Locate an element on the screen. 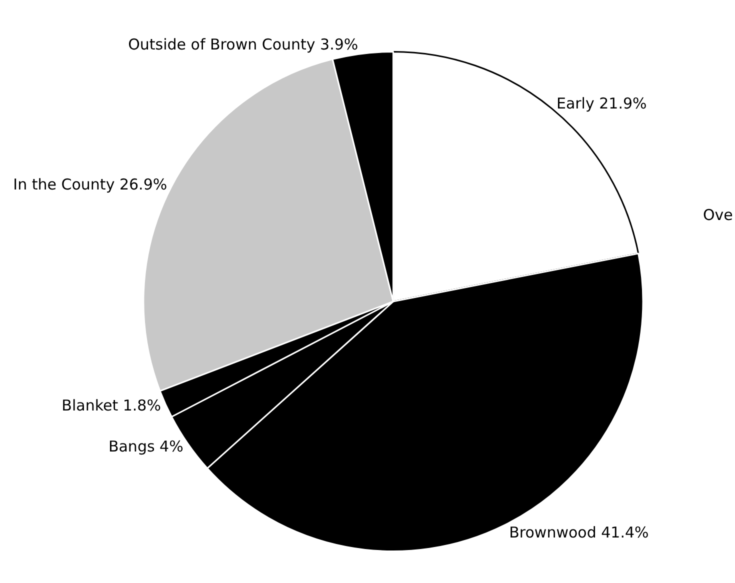 This screenshot has width=735, height=583. slice-label: Outside of Brown County 3.9% is located at coordinates (243, 45).